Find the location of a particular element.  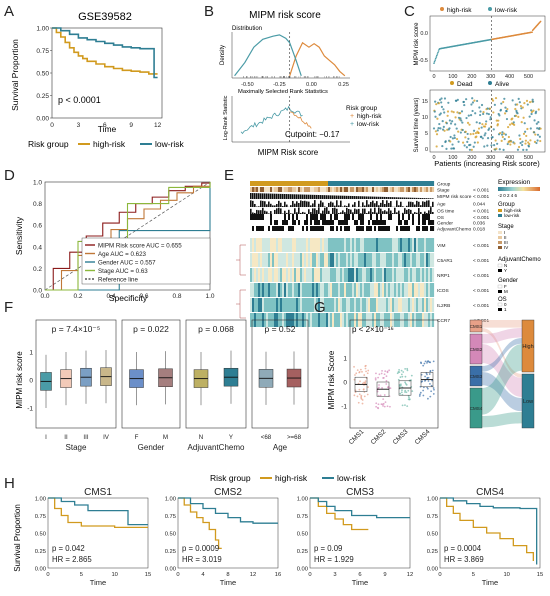

f-ytick: -1 is located at coordinates (30, 409).